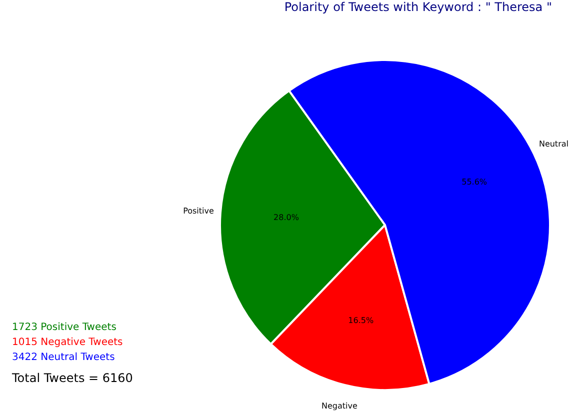 This screenshot has width=572, height=413. Describe the element at coordinates (198, 211) in the screenshot. I see `slice-label: Positive` at that location.